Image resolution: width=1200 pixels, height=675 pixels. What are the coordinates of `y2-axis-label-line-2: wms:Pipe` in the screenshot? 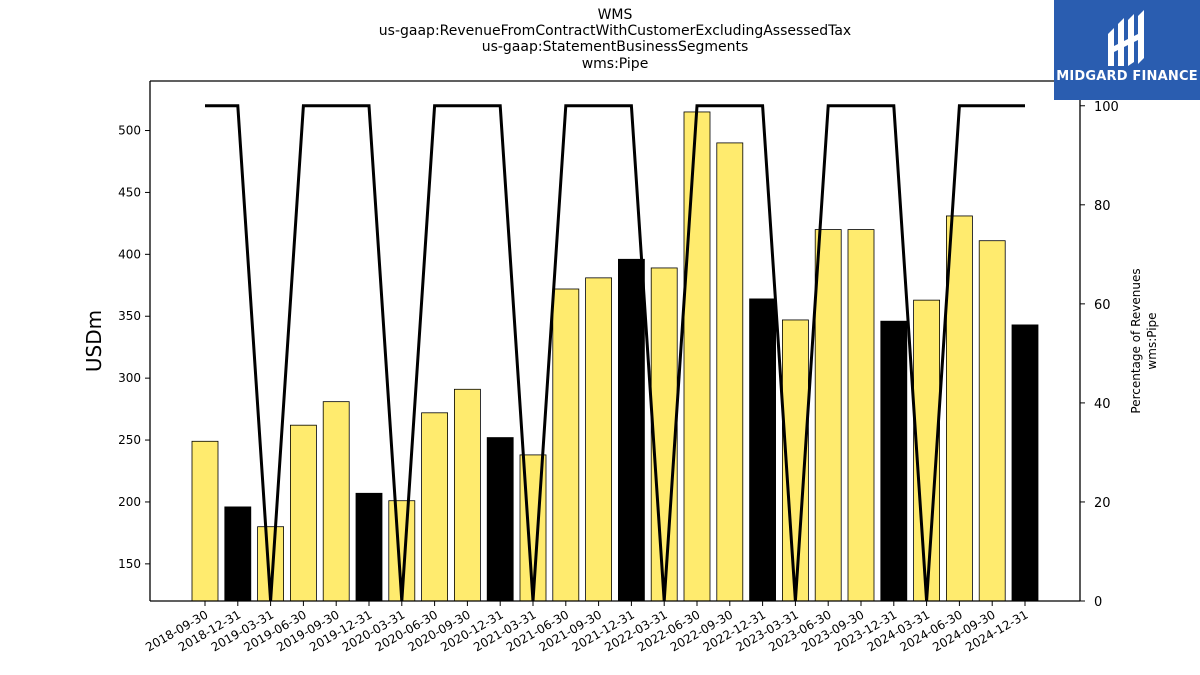 It's located at (1152, 340).